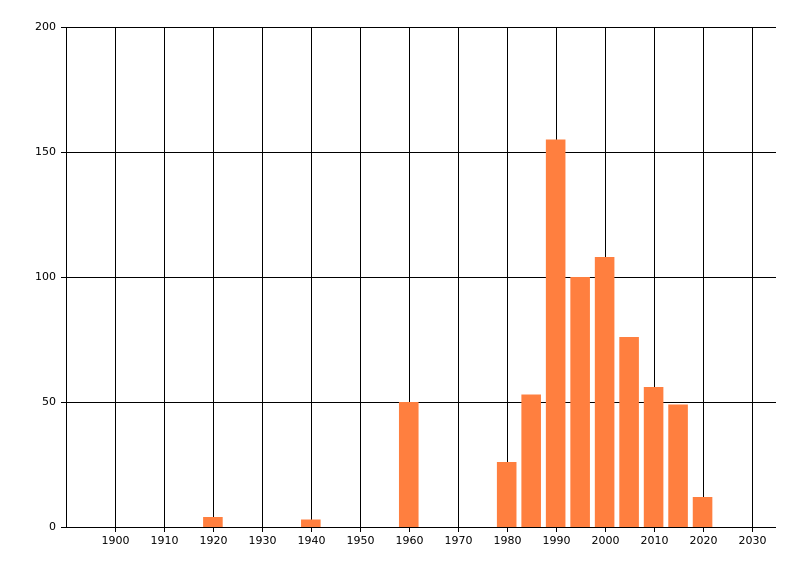 This screenshot has width=800, height=576. What do you see at coordinates (655, 540) in the screenshot?
I see `x-tick-label: 2010` at bounding box center [655, 540].